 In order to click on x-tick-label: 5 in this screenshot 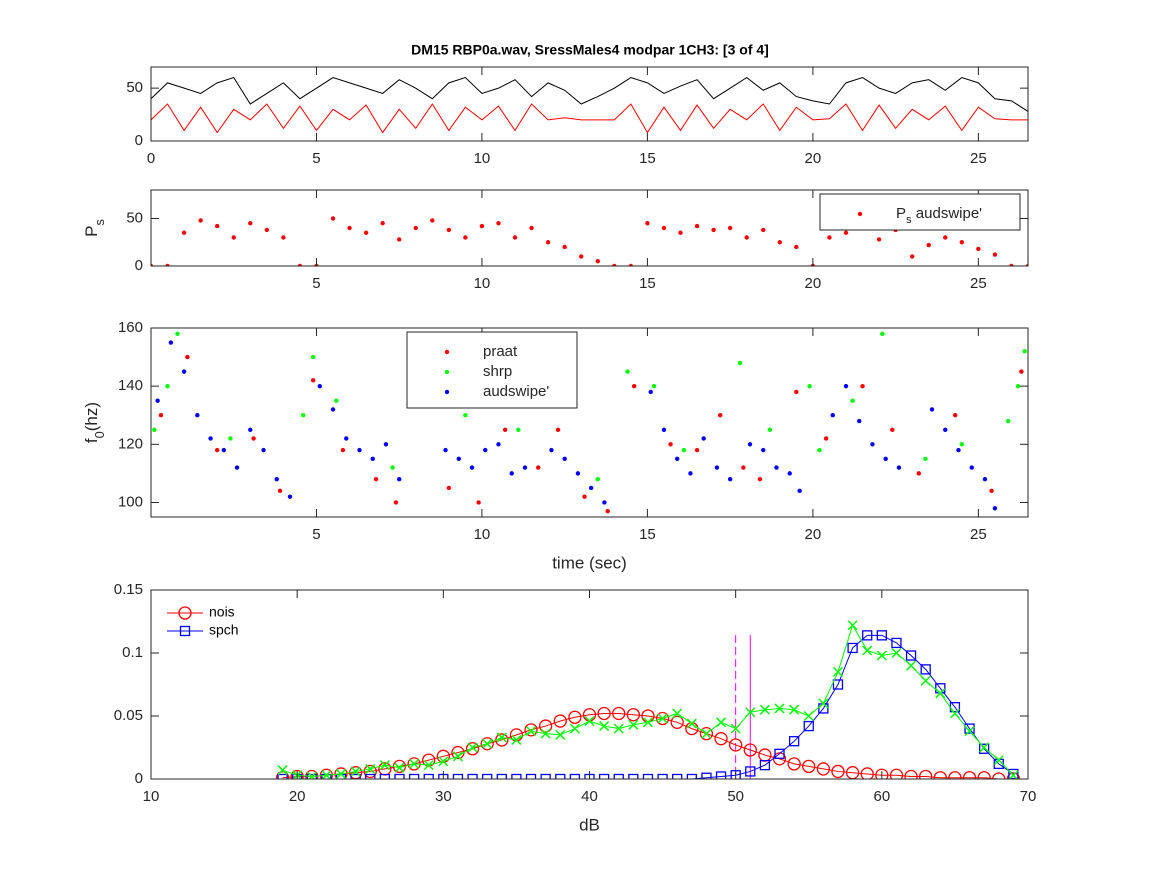, I will do `click(316, 158)`.